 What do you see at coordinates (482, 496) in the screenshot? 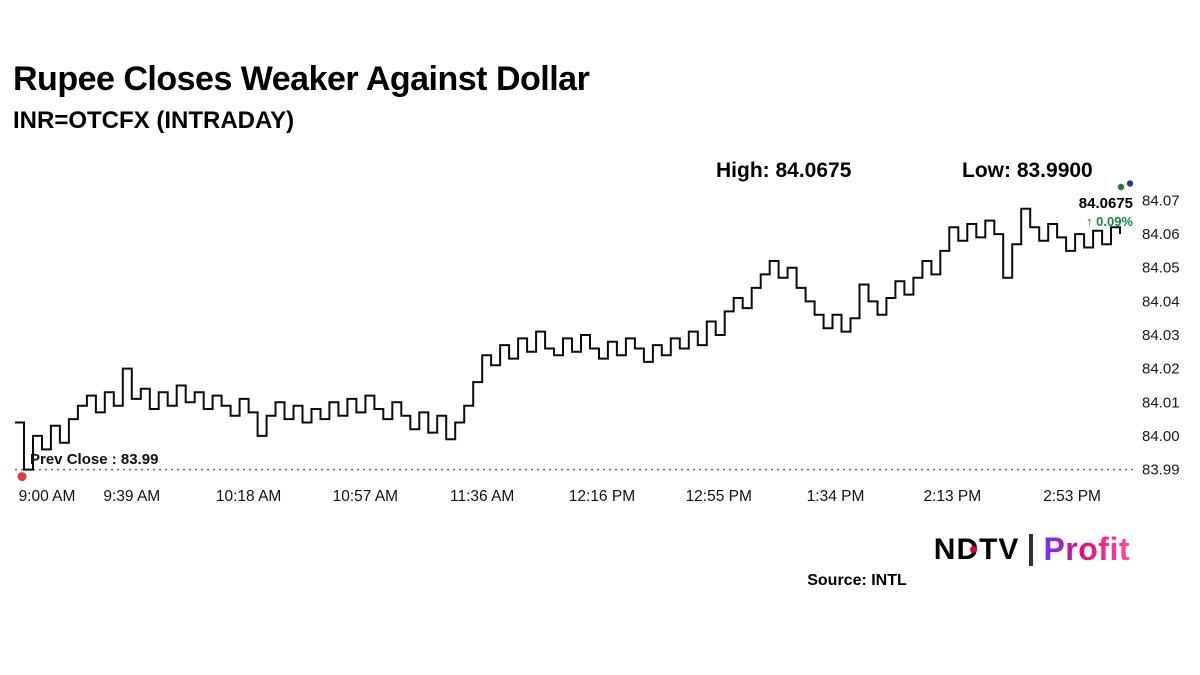
I see `svg-text: 11:36 AM` at bounding box center [482, 496].